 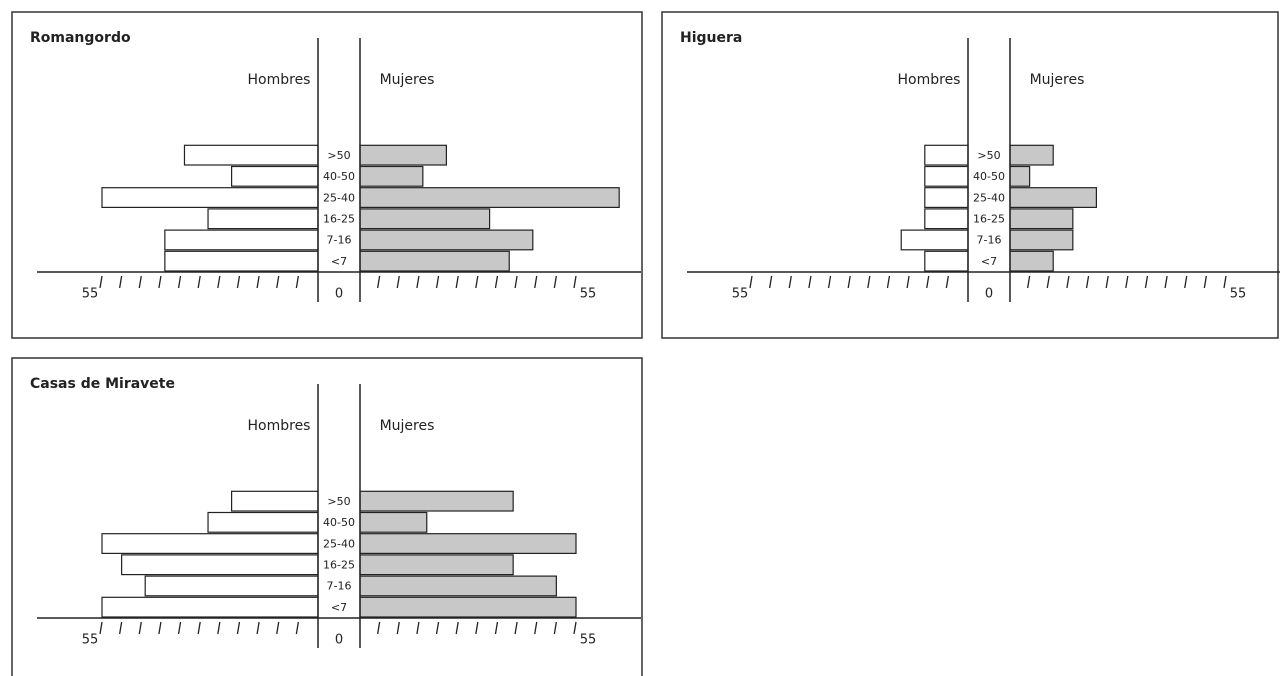 What do you see at coordinates (339, 197) in the screenshot?
I see `category-label: 25-40` at bounding box center [339, 197].